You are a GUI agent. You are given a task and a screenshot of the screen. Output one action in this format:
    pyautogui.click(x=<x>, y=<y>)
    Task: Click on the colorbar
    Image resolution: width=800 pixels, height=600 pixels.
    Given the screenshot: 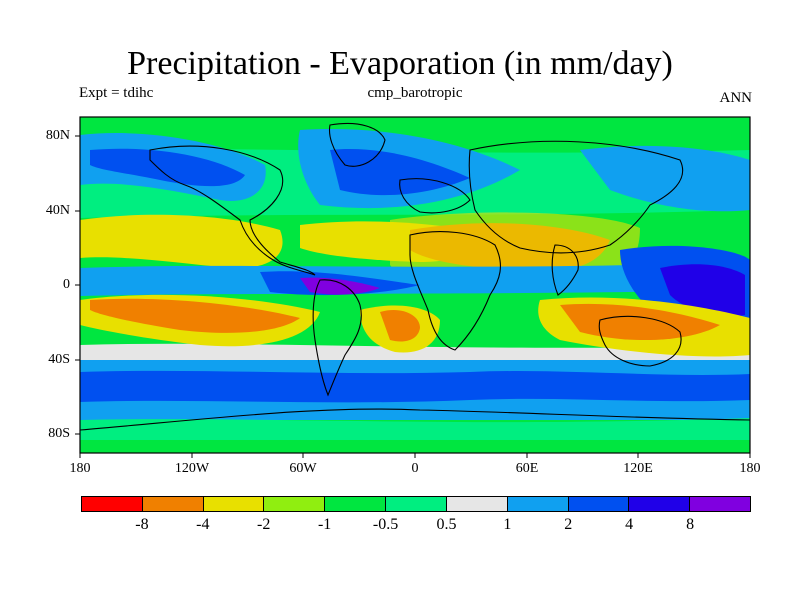 What is the action you would take?
    pyautogui.click(x=416, y=504)
    